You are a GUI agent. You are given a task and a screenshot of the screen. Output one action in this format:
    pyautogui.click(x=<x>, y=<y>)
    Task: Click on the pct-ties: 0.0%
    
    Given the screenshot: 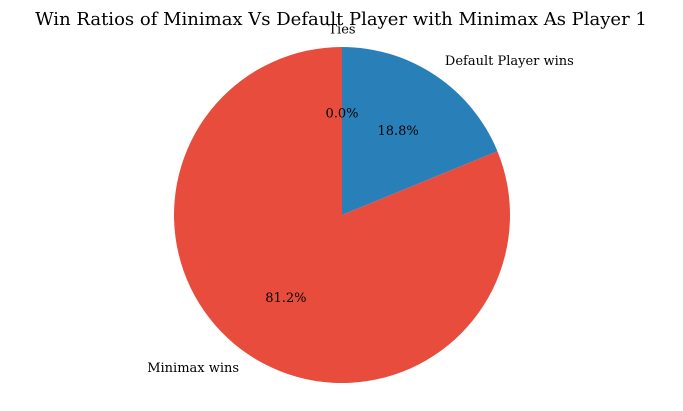 What is the action you would take?
    pyautogui.click(x=341, y=114)
    